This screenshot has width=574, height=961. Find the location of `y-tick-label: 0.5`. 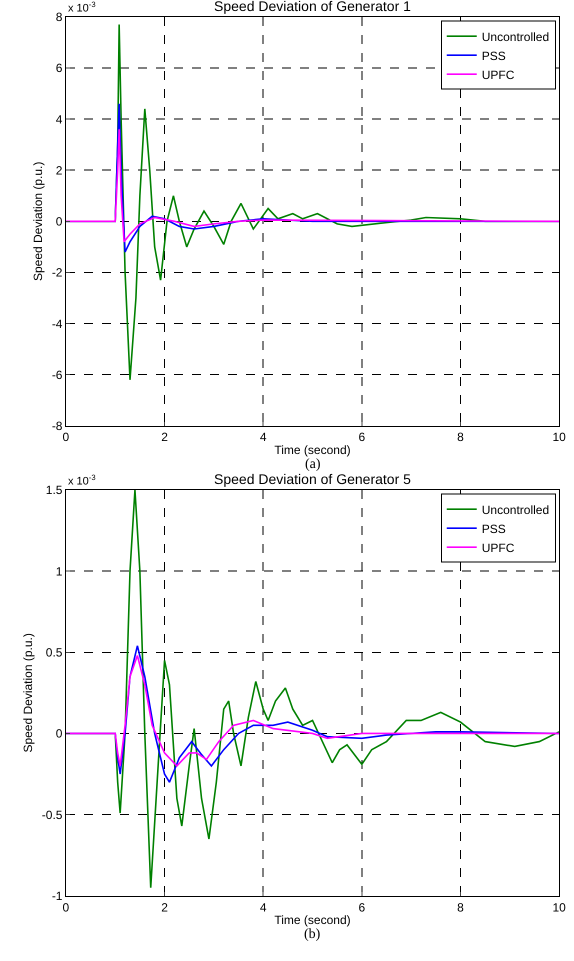

y-tick-label: 0.5 is located at coordinates (54, 652).